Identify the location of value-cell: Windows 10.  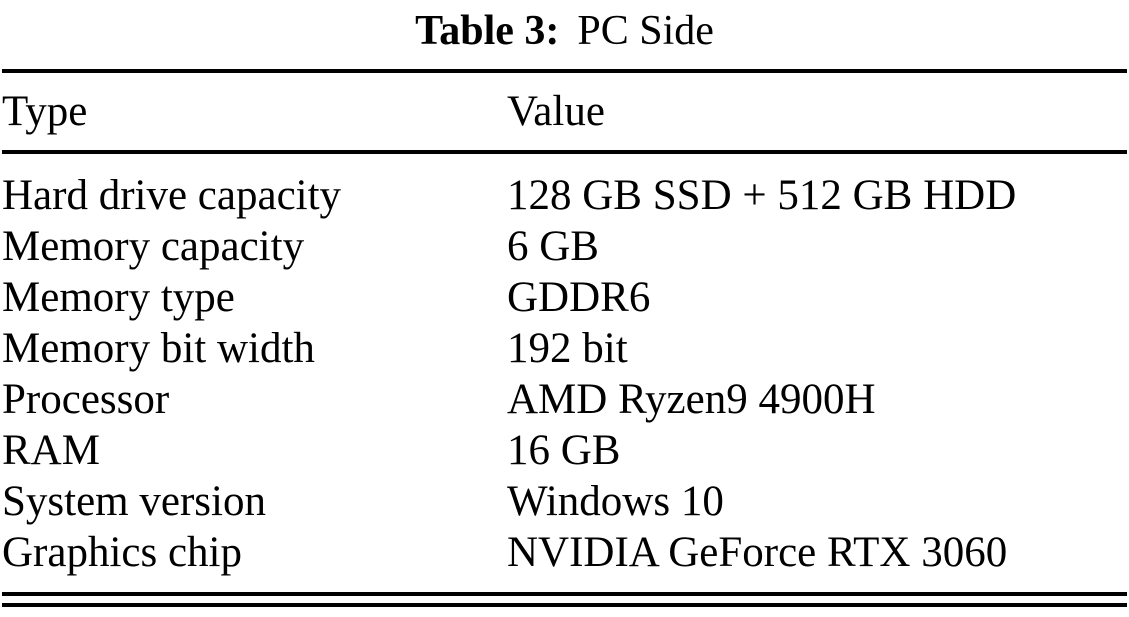
(615, 501).